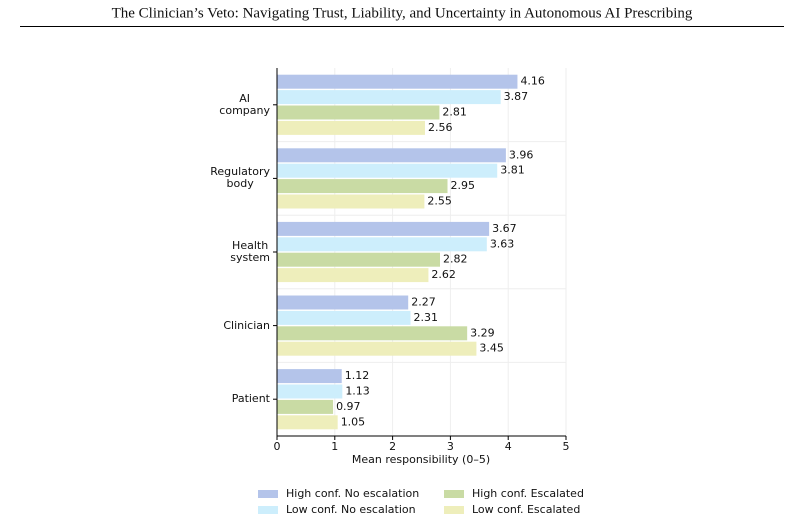 This screenshot has width=804, height=522. Describe the element at coordinates (240, 178) in the screenshot. I see `y-tick-label: Regulatory body` at that location.